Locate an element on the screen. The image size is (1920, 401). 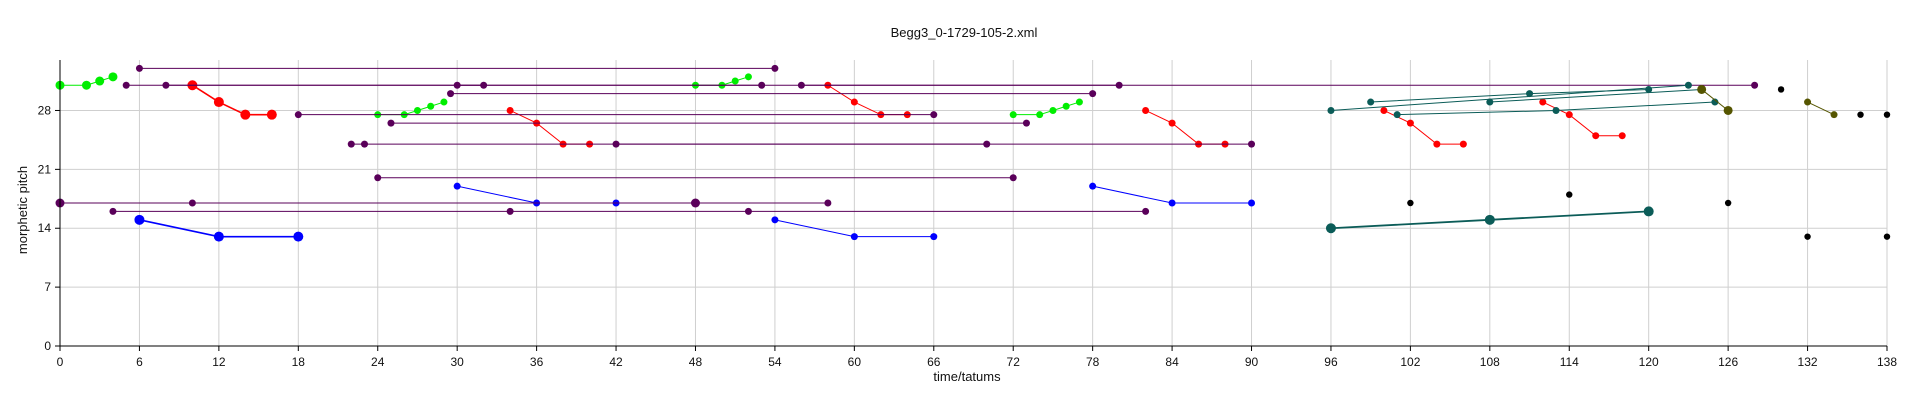
x-tick-label: 108 is located at coordinates (1490, 362).